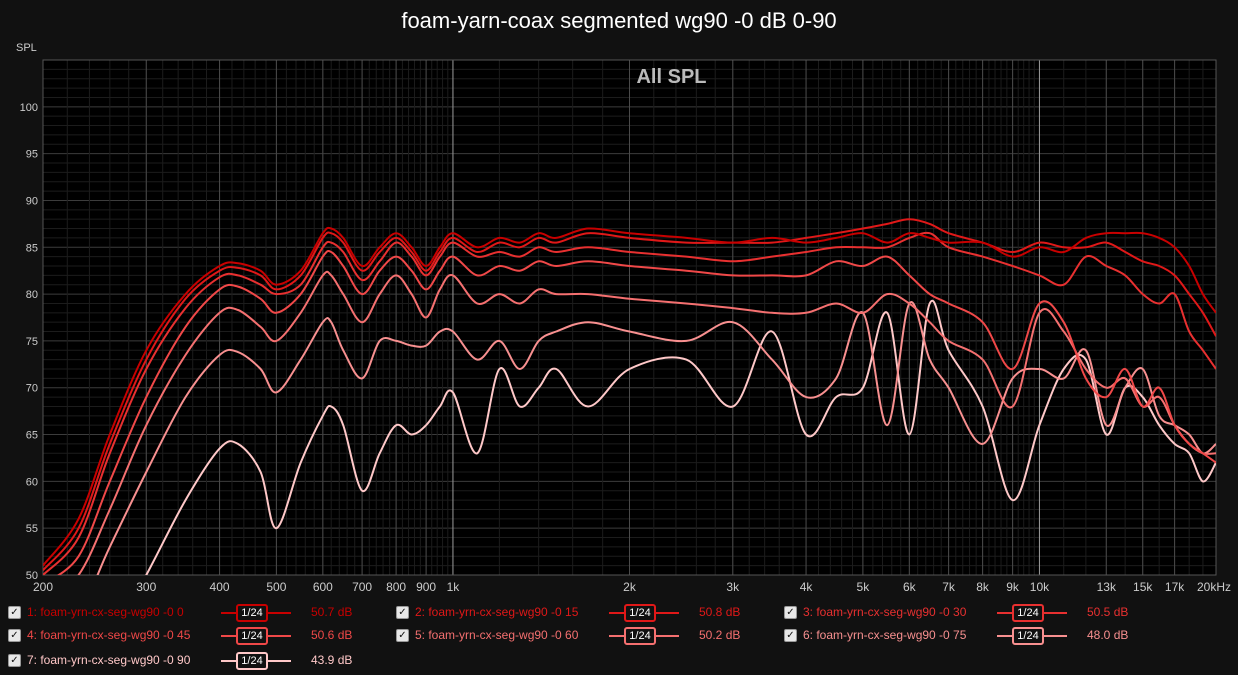  What do you see at coordinates (32, 529) in the screenshot?
I see `y-tick-label: 55` at bounding box center [32, 529].